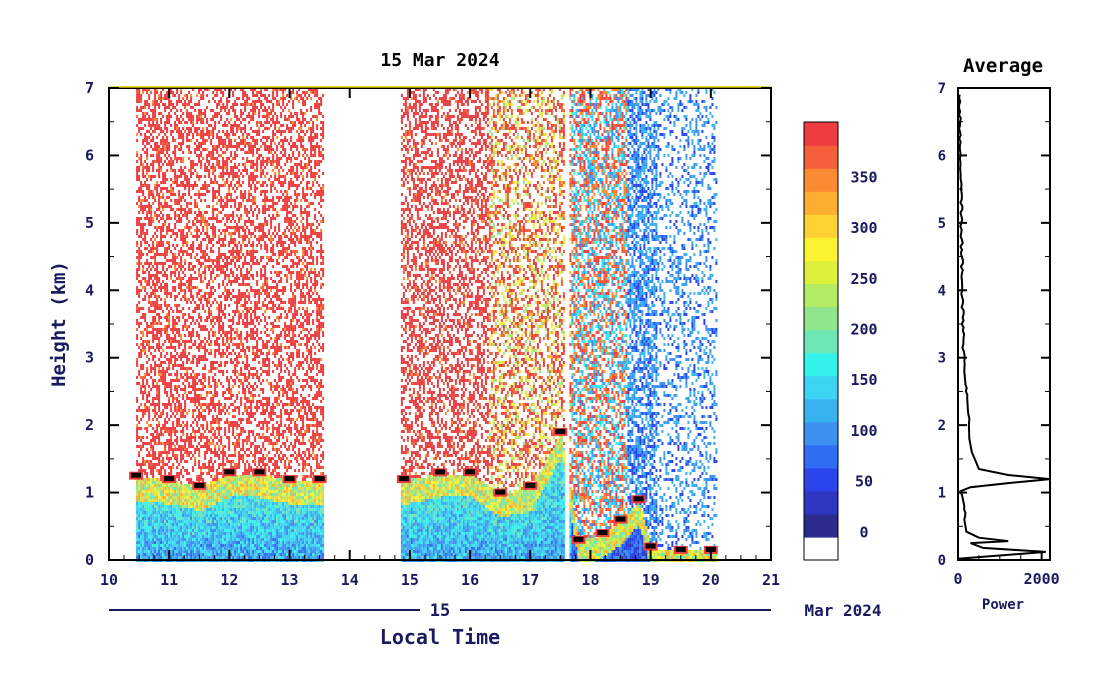 This screenshot has height=697, width=1114. Describe the element at coordinates (439, 60) in the screenshot. I see `chart-title: 15 Mar 2024` at that location.